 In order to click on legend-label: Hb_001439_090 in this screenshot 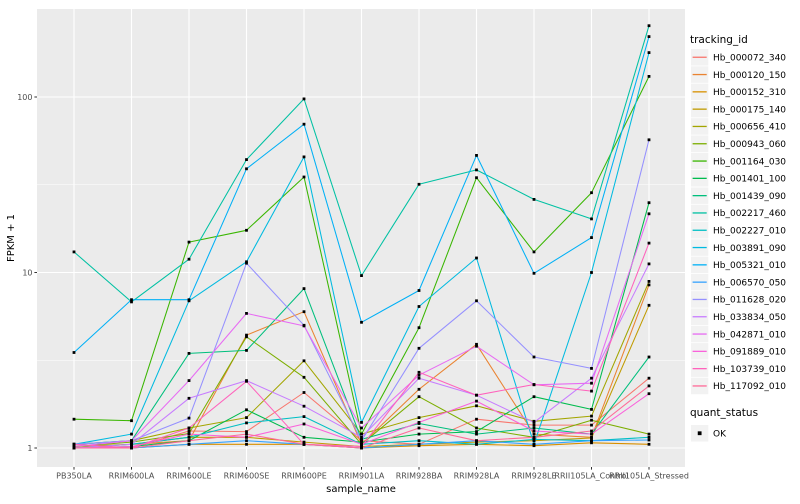, I will do `click(749, 197)`.